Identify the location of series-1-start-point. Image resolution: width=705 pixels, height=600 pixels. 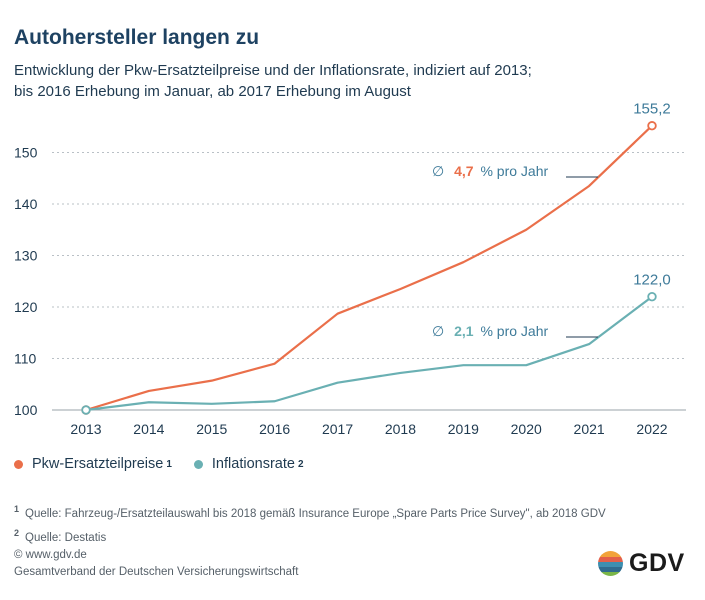
(86, 410).